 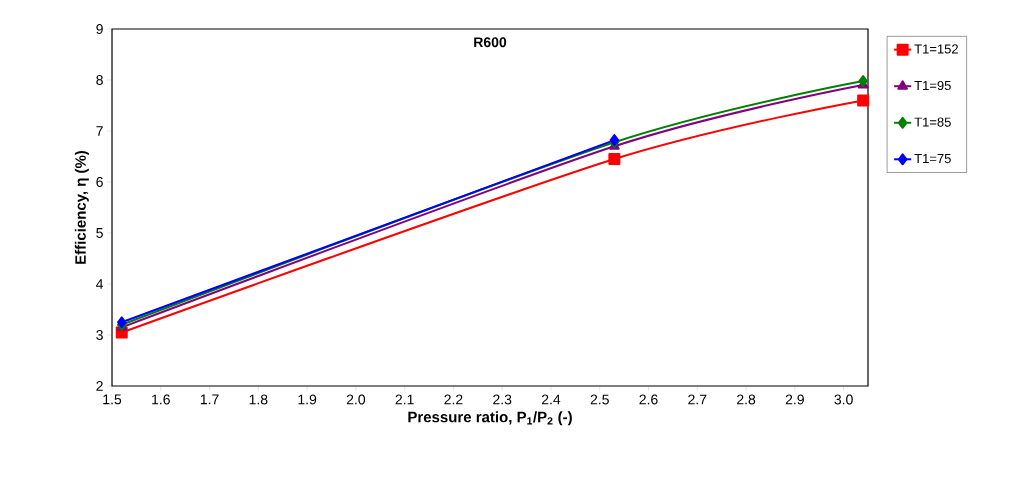 I want to click on y-tick-label: 6, so click(x=99, y=182).